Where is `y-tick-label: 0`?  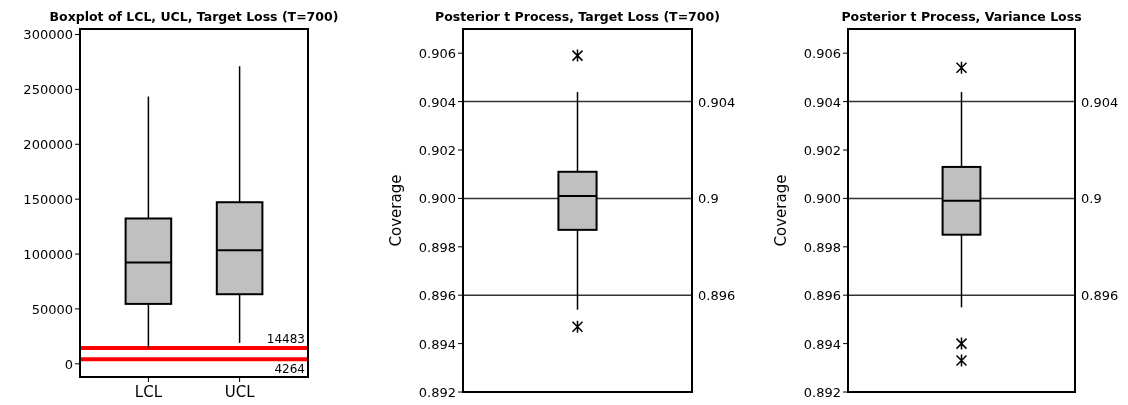
y-tick-label: 0 is located at coordinates (68, 364).